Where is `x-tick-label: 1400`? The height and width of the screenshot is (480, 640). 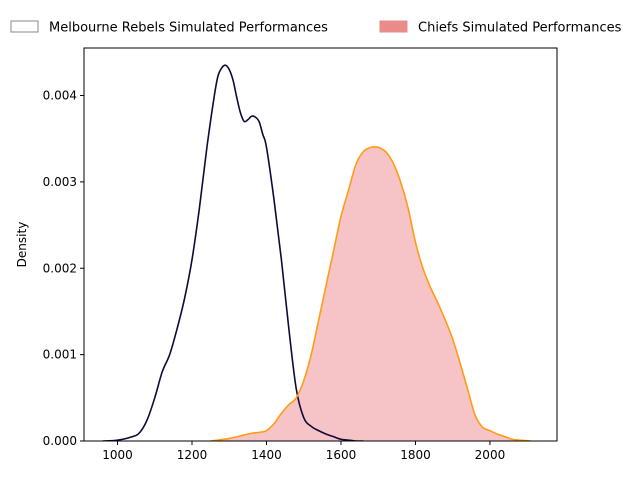
x-tick-label: 1400 is located at coordinates (266, 455).